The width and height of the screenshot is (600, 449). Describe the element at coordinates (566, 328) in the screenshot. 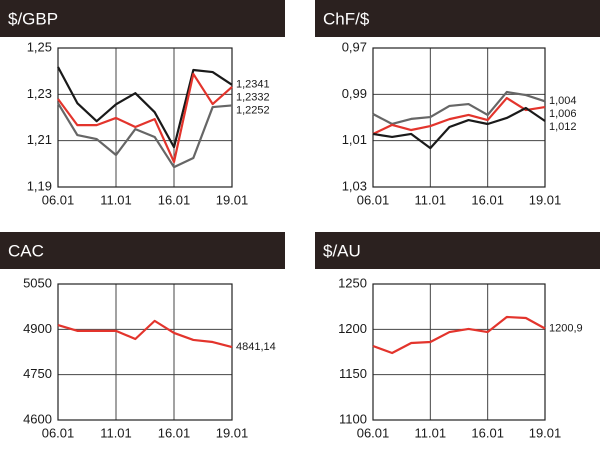

I see `value-label: 1200,9` at that location.